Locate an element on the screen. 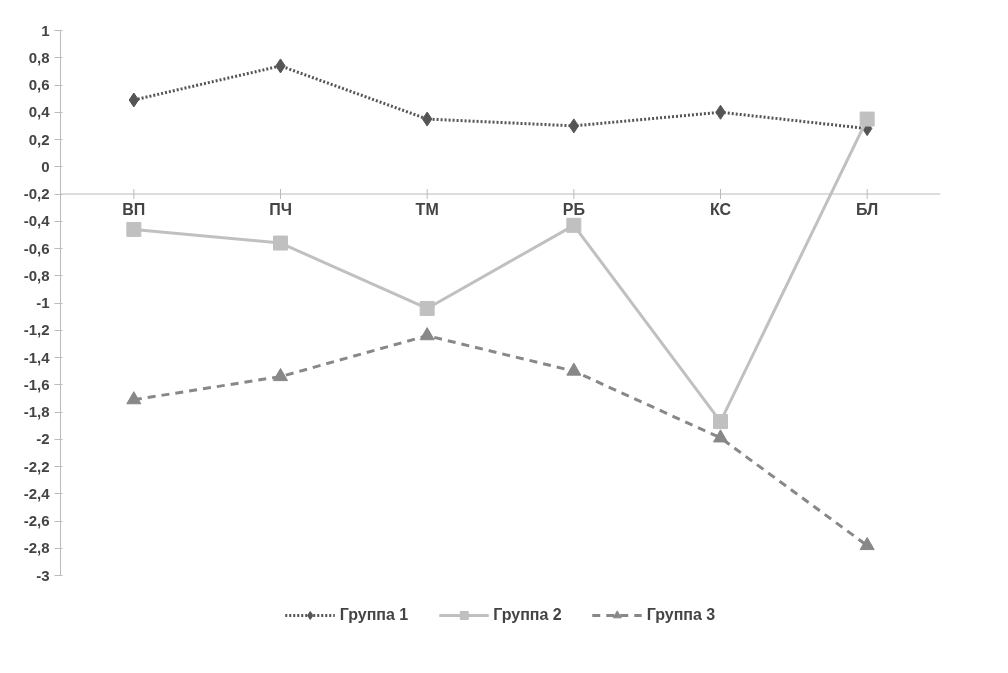  y-tick-label: -1,4 is located at coordinates (37, 357).